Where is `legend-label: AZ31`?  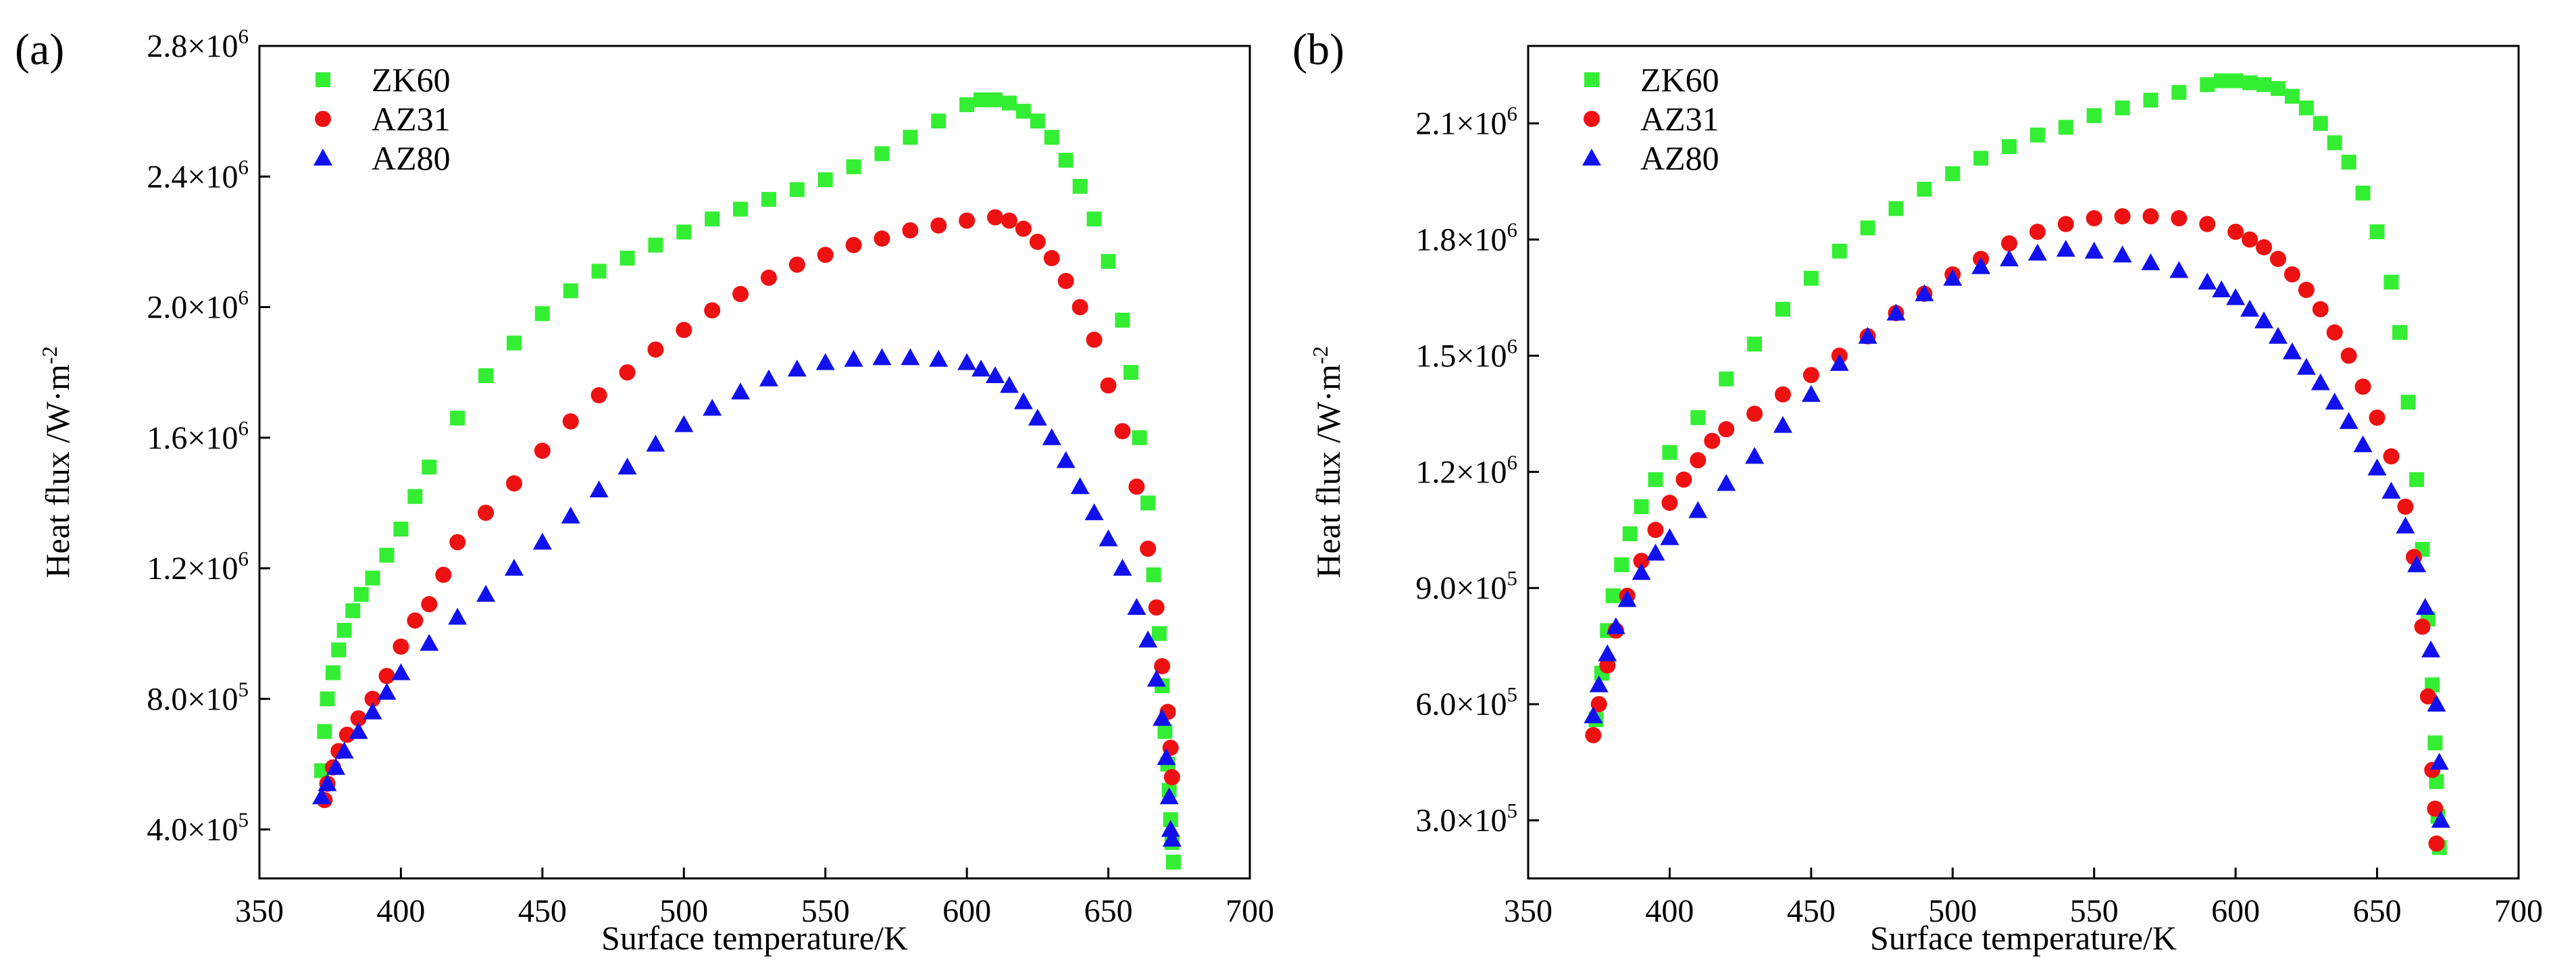 legend-label: AZ31 is located at coordinates (1679, 119).